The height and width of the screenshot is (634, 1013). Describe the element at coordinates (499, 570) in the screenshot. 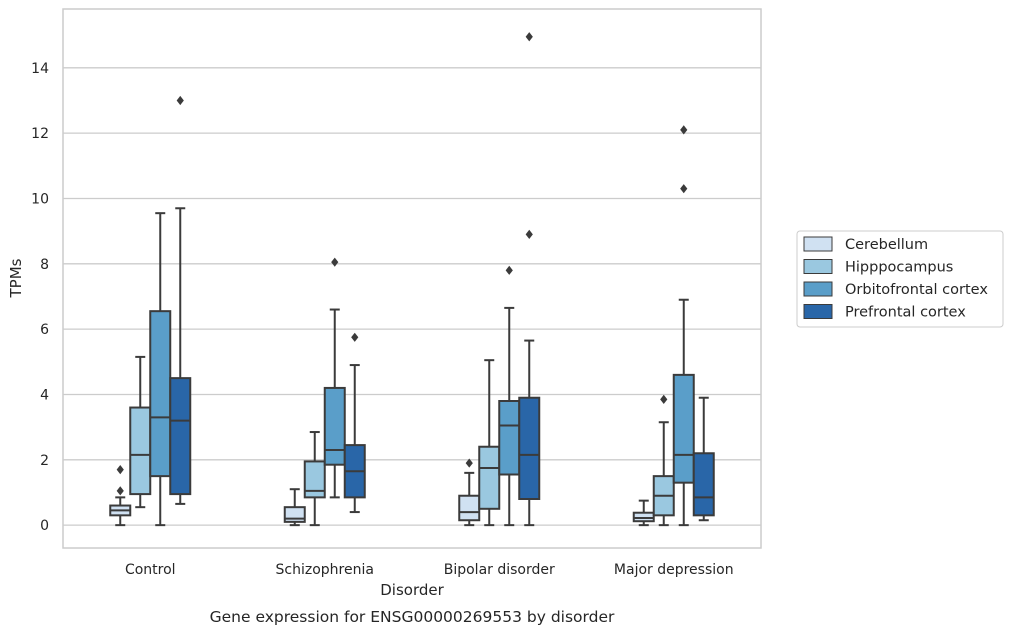

I see `x-tick-label: Bipolar disorder` at that location.